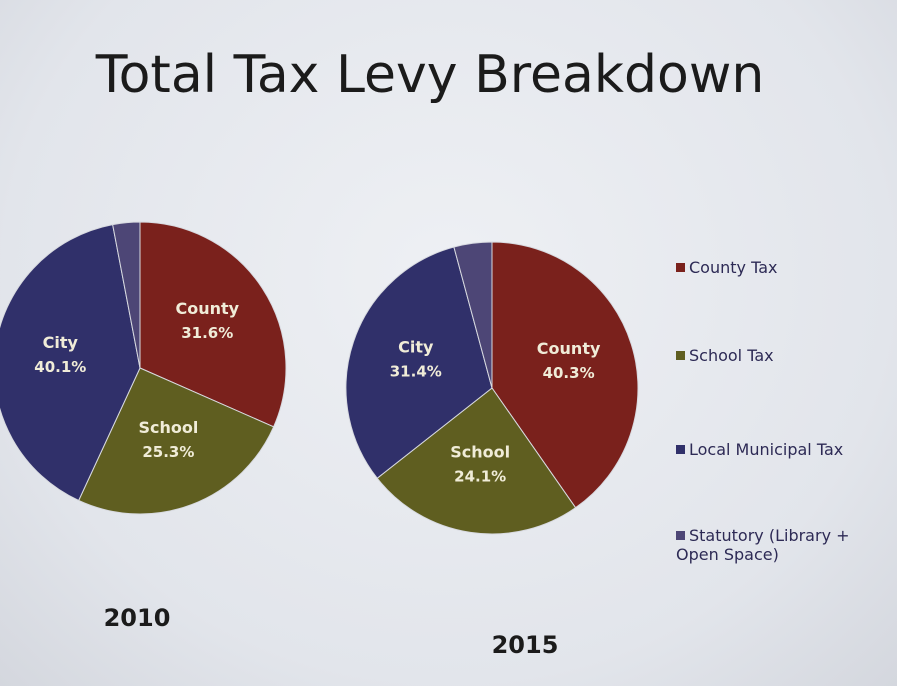 Image resolution: width=897 pixels, height=686 pixels. What do you see at coordinates (207, 333) in the screenshot?
I see `slice-value-label: 31.6%` at bounding box center [207, 333].